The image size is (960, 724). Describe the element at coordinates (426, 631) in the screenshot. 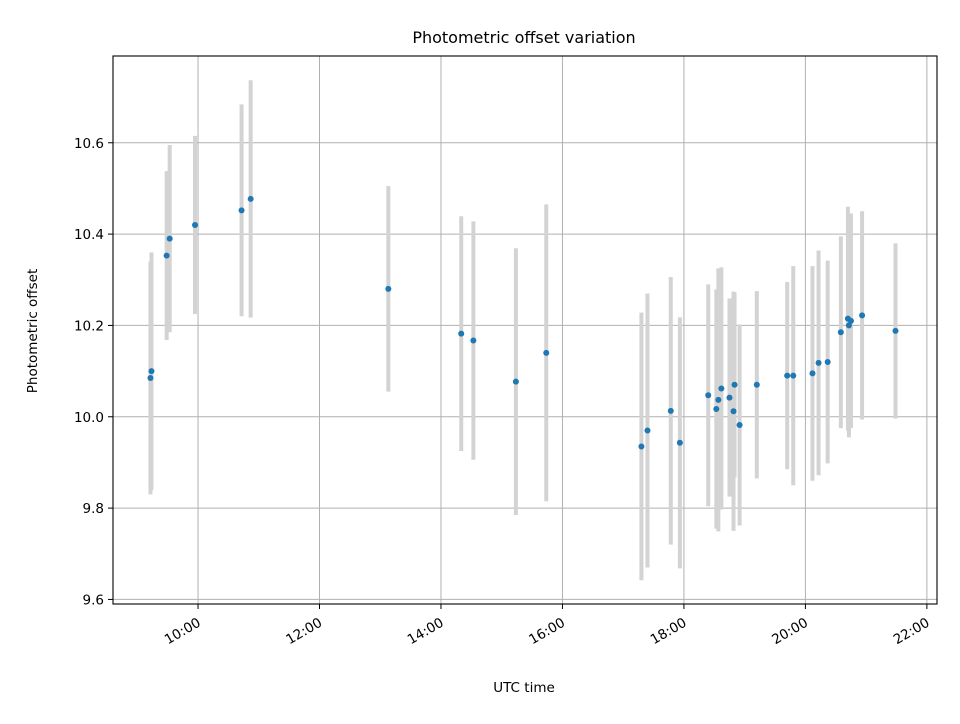

I see `x-tick-label: 14:00` at that location.